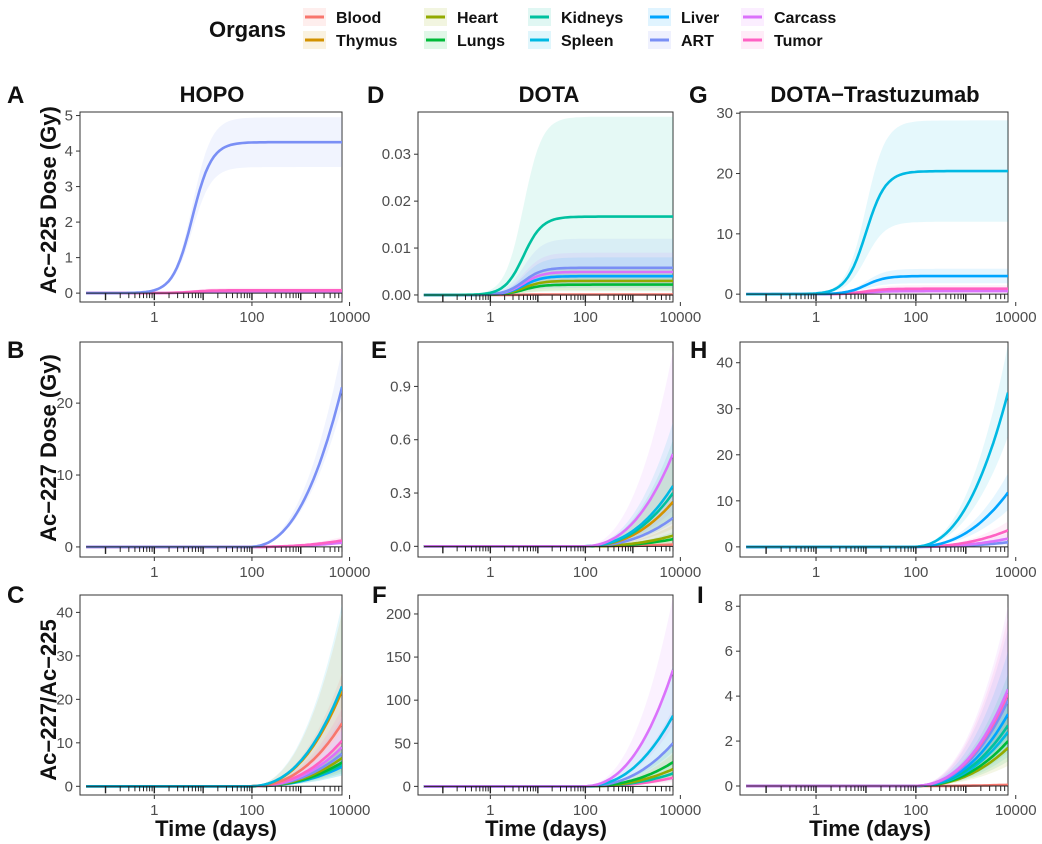 The width and height of the screenshot is (1042, 844). I want to click on y-tick-label: 4, so click(729, 696).